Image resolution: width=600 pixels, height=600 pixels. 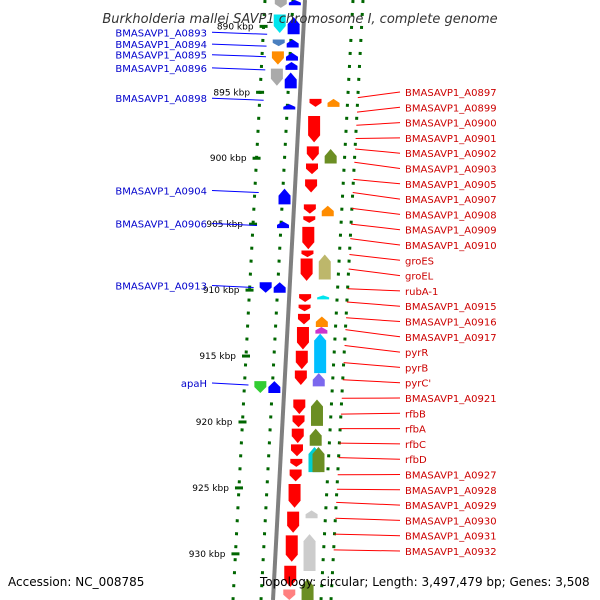 What do you see at coordinates (451, 185) in the screenshot?
I see `gene-label-right: BMASAVP1_A0905` at bounding box center [451, 185].